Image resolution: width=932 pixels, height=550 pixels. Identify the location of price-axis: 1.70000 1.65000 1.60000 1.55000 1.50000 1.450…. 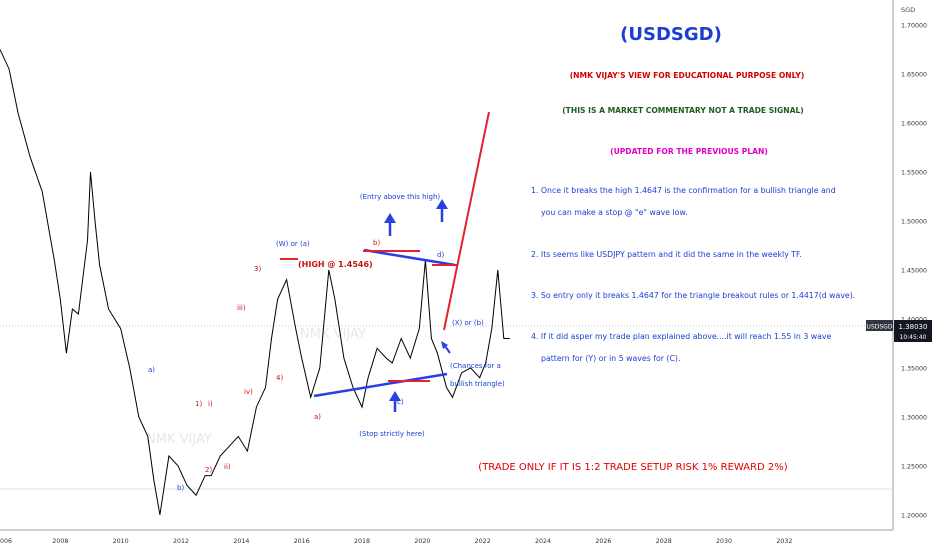
(914, 270).